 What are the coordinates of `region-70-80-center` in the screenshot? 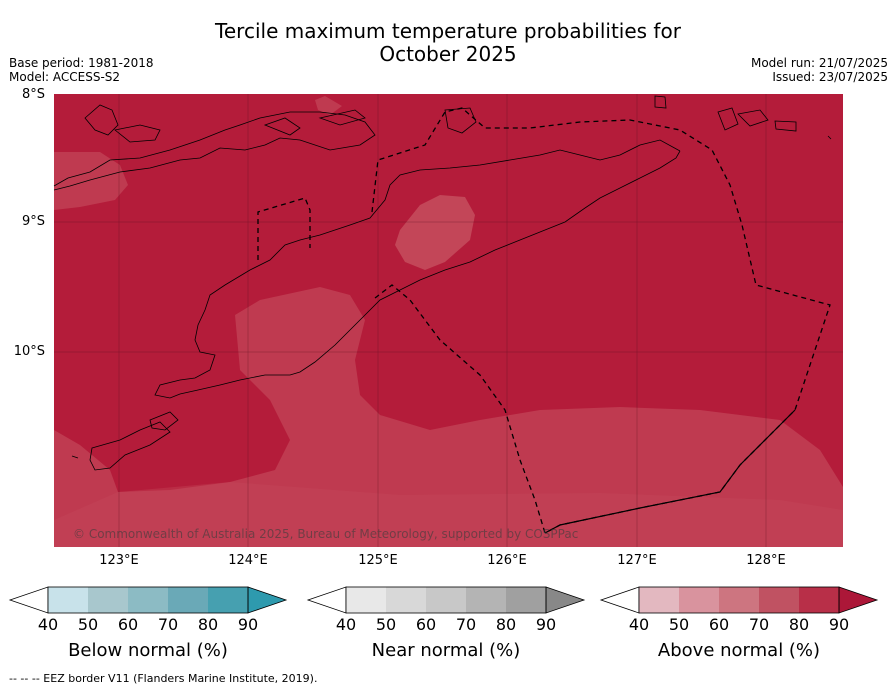 It's located at (435, 232).